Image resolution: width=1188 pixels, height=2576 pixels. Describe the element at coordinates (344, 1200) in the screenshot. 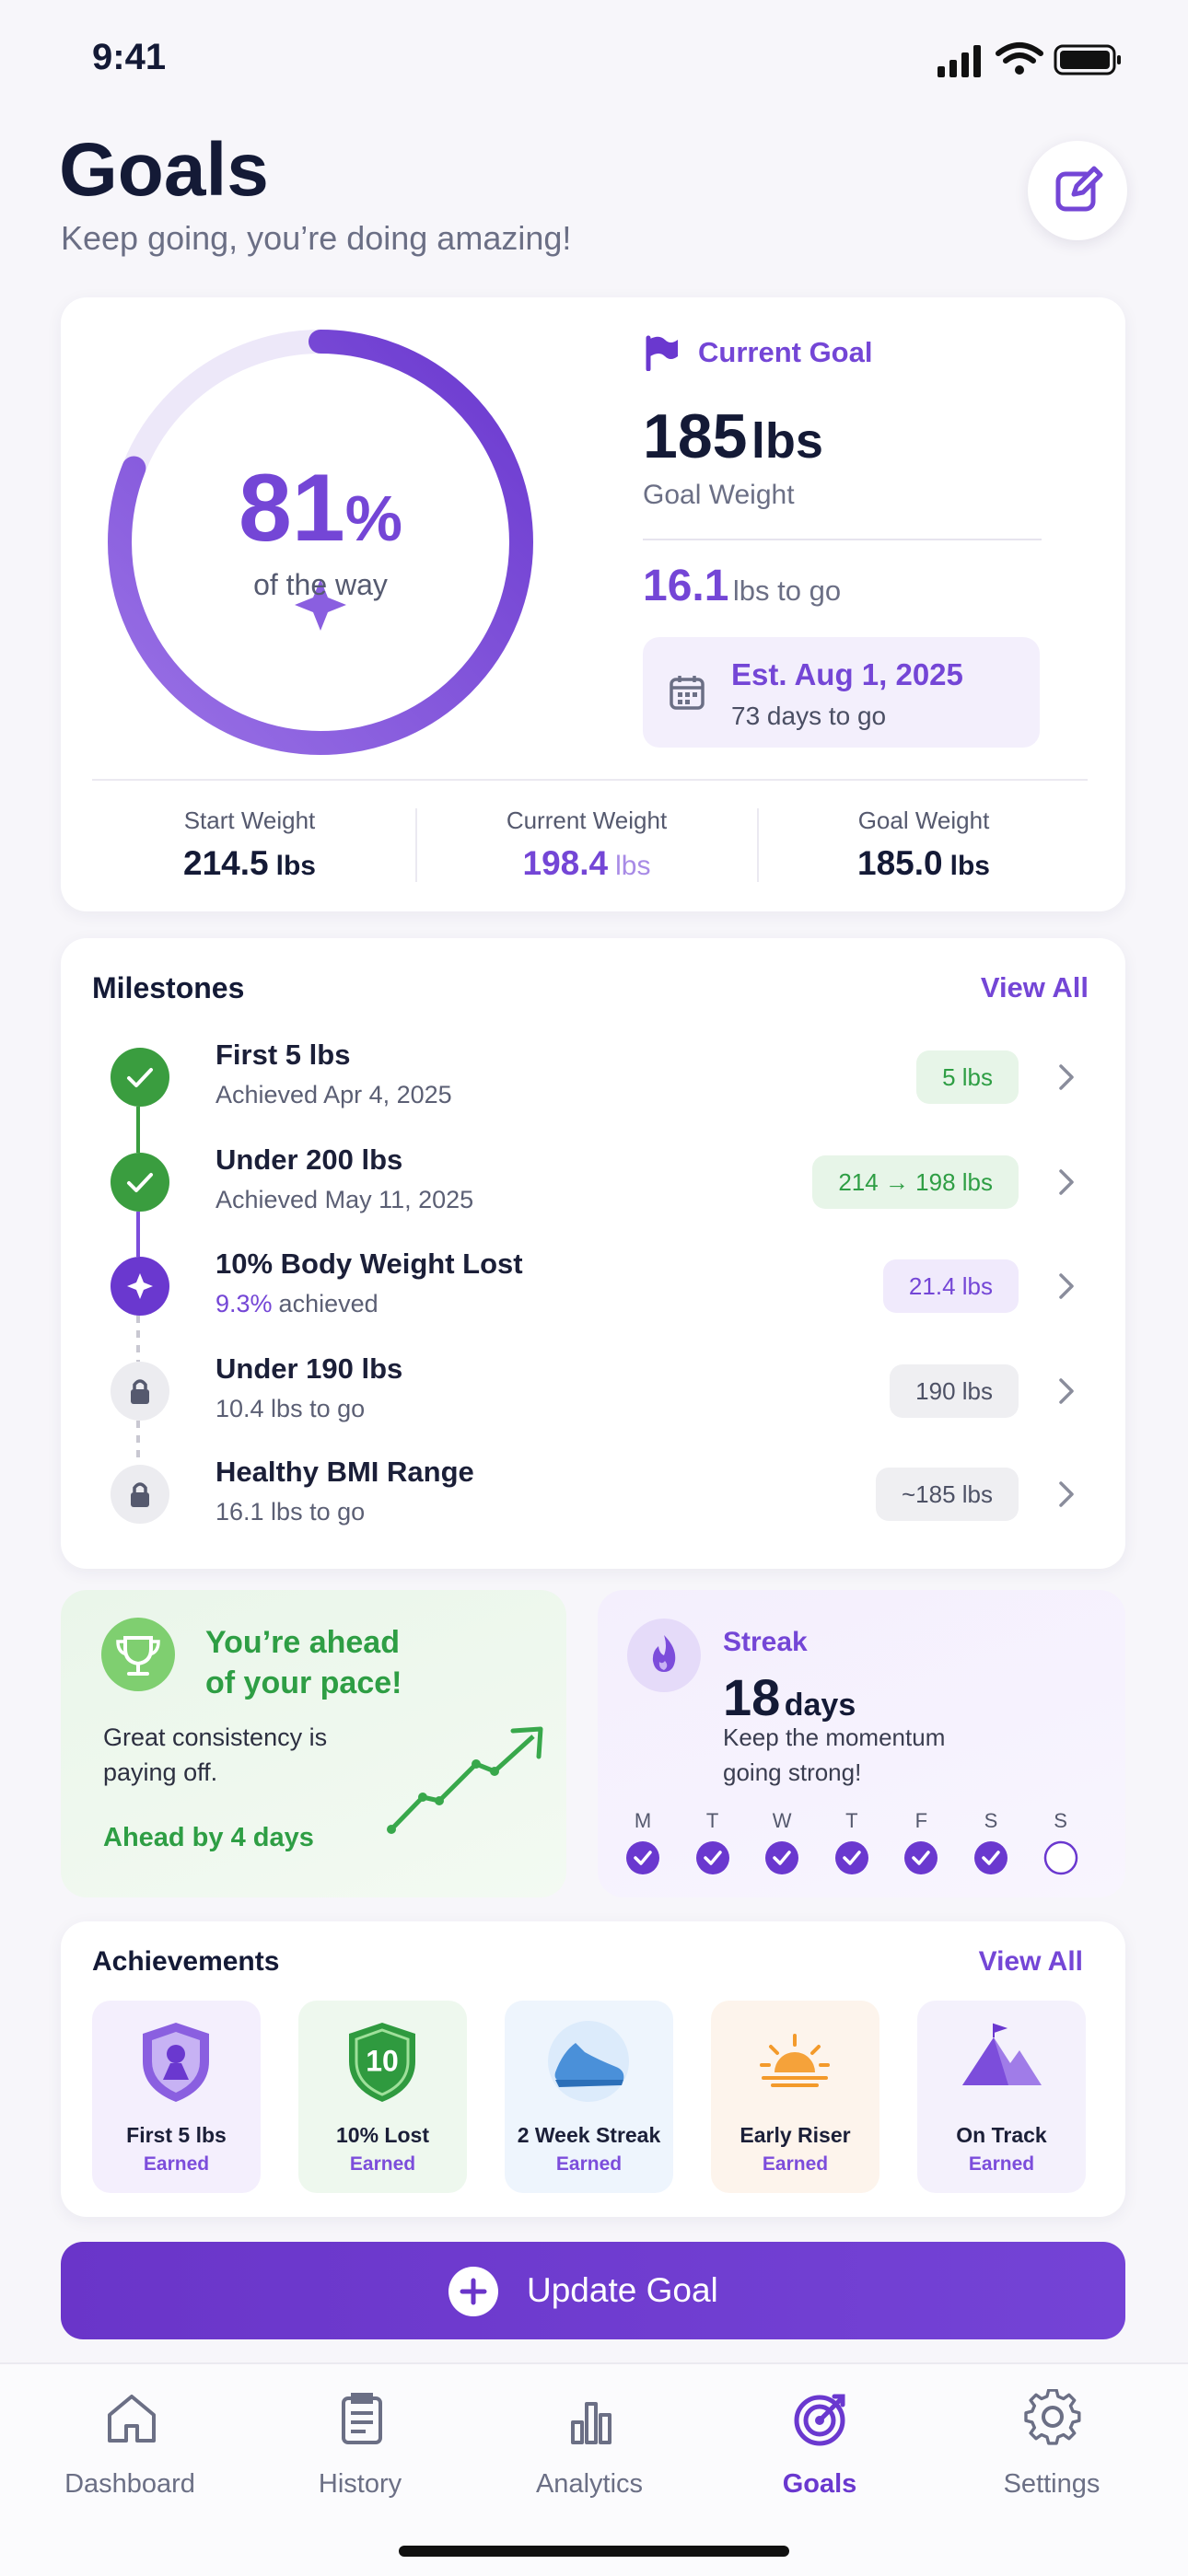

I see `milestone-detail: Achieved May 11, 2025` at that location.